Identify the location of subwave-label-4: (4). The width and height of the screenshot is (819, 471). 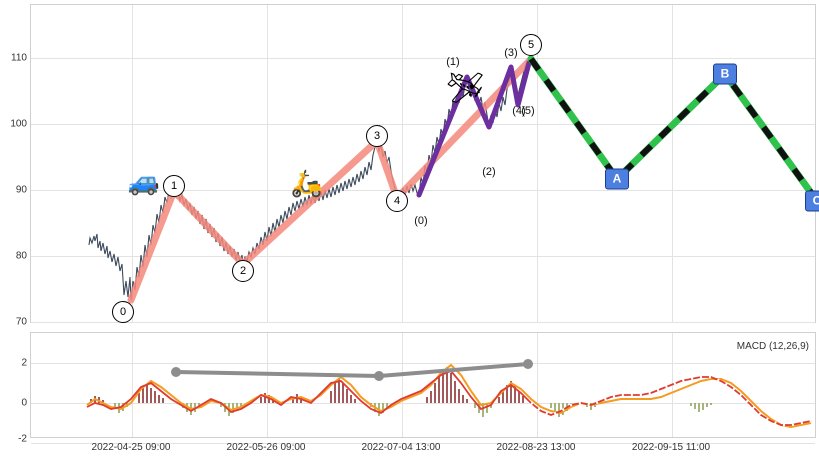
(519, 111).